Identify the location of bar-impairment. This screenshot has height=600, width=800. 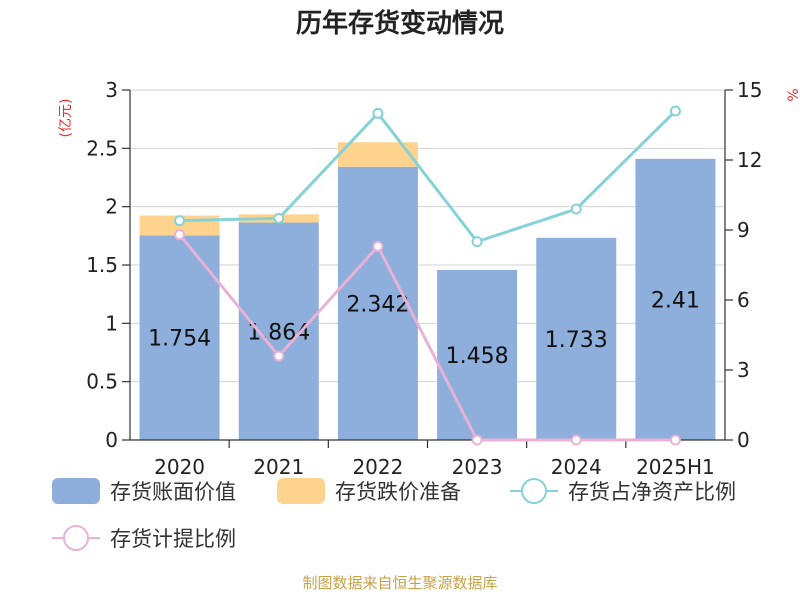
(377, 154).